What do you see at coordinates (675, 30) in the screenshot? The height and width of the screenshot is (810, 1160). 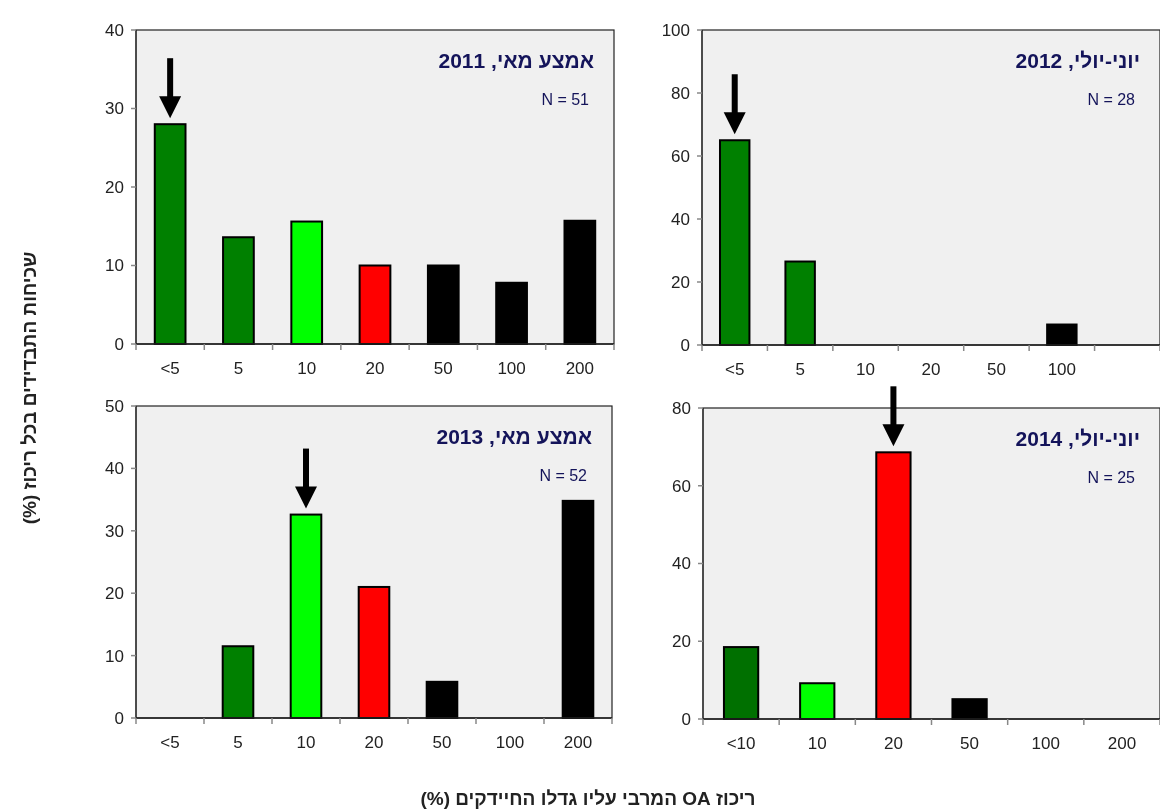 I see `y-tick-label: 100` at bounding box center [675, 30].